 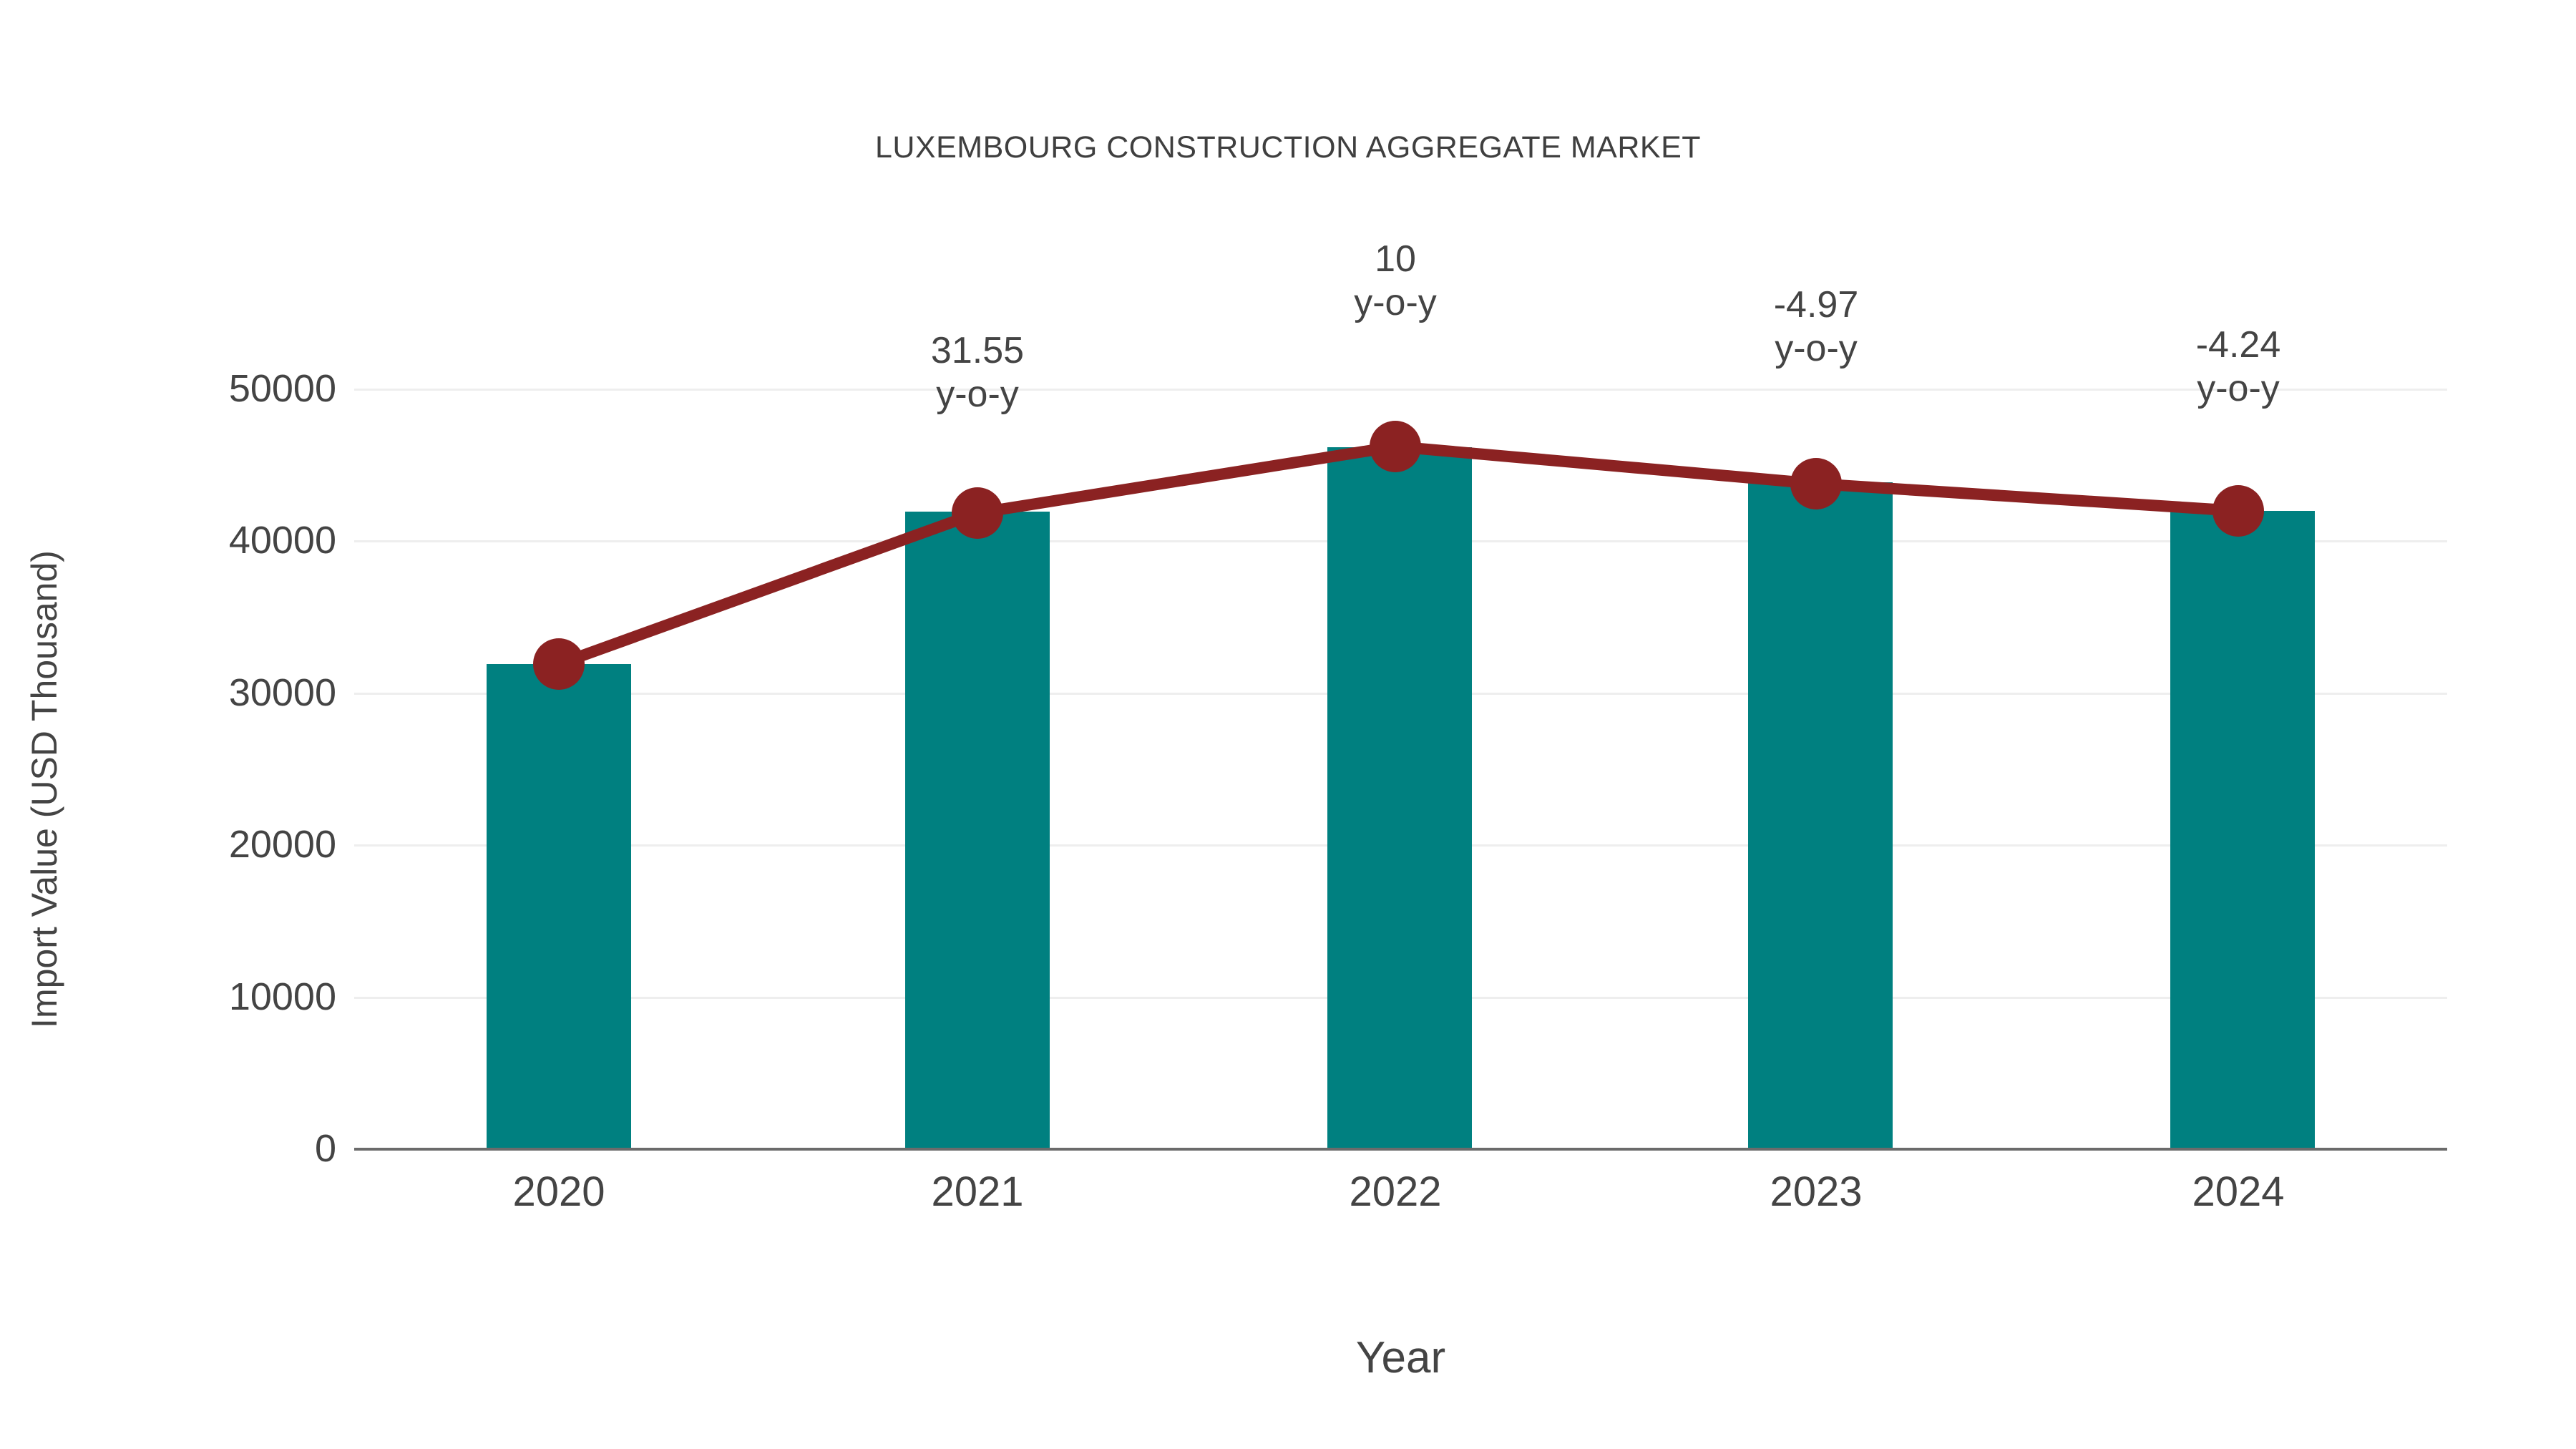 What do you see at coordinates (1395, 259) in the screenshot?
I see `data-label-2022-value: 10` at bounding box center [1395, 259].